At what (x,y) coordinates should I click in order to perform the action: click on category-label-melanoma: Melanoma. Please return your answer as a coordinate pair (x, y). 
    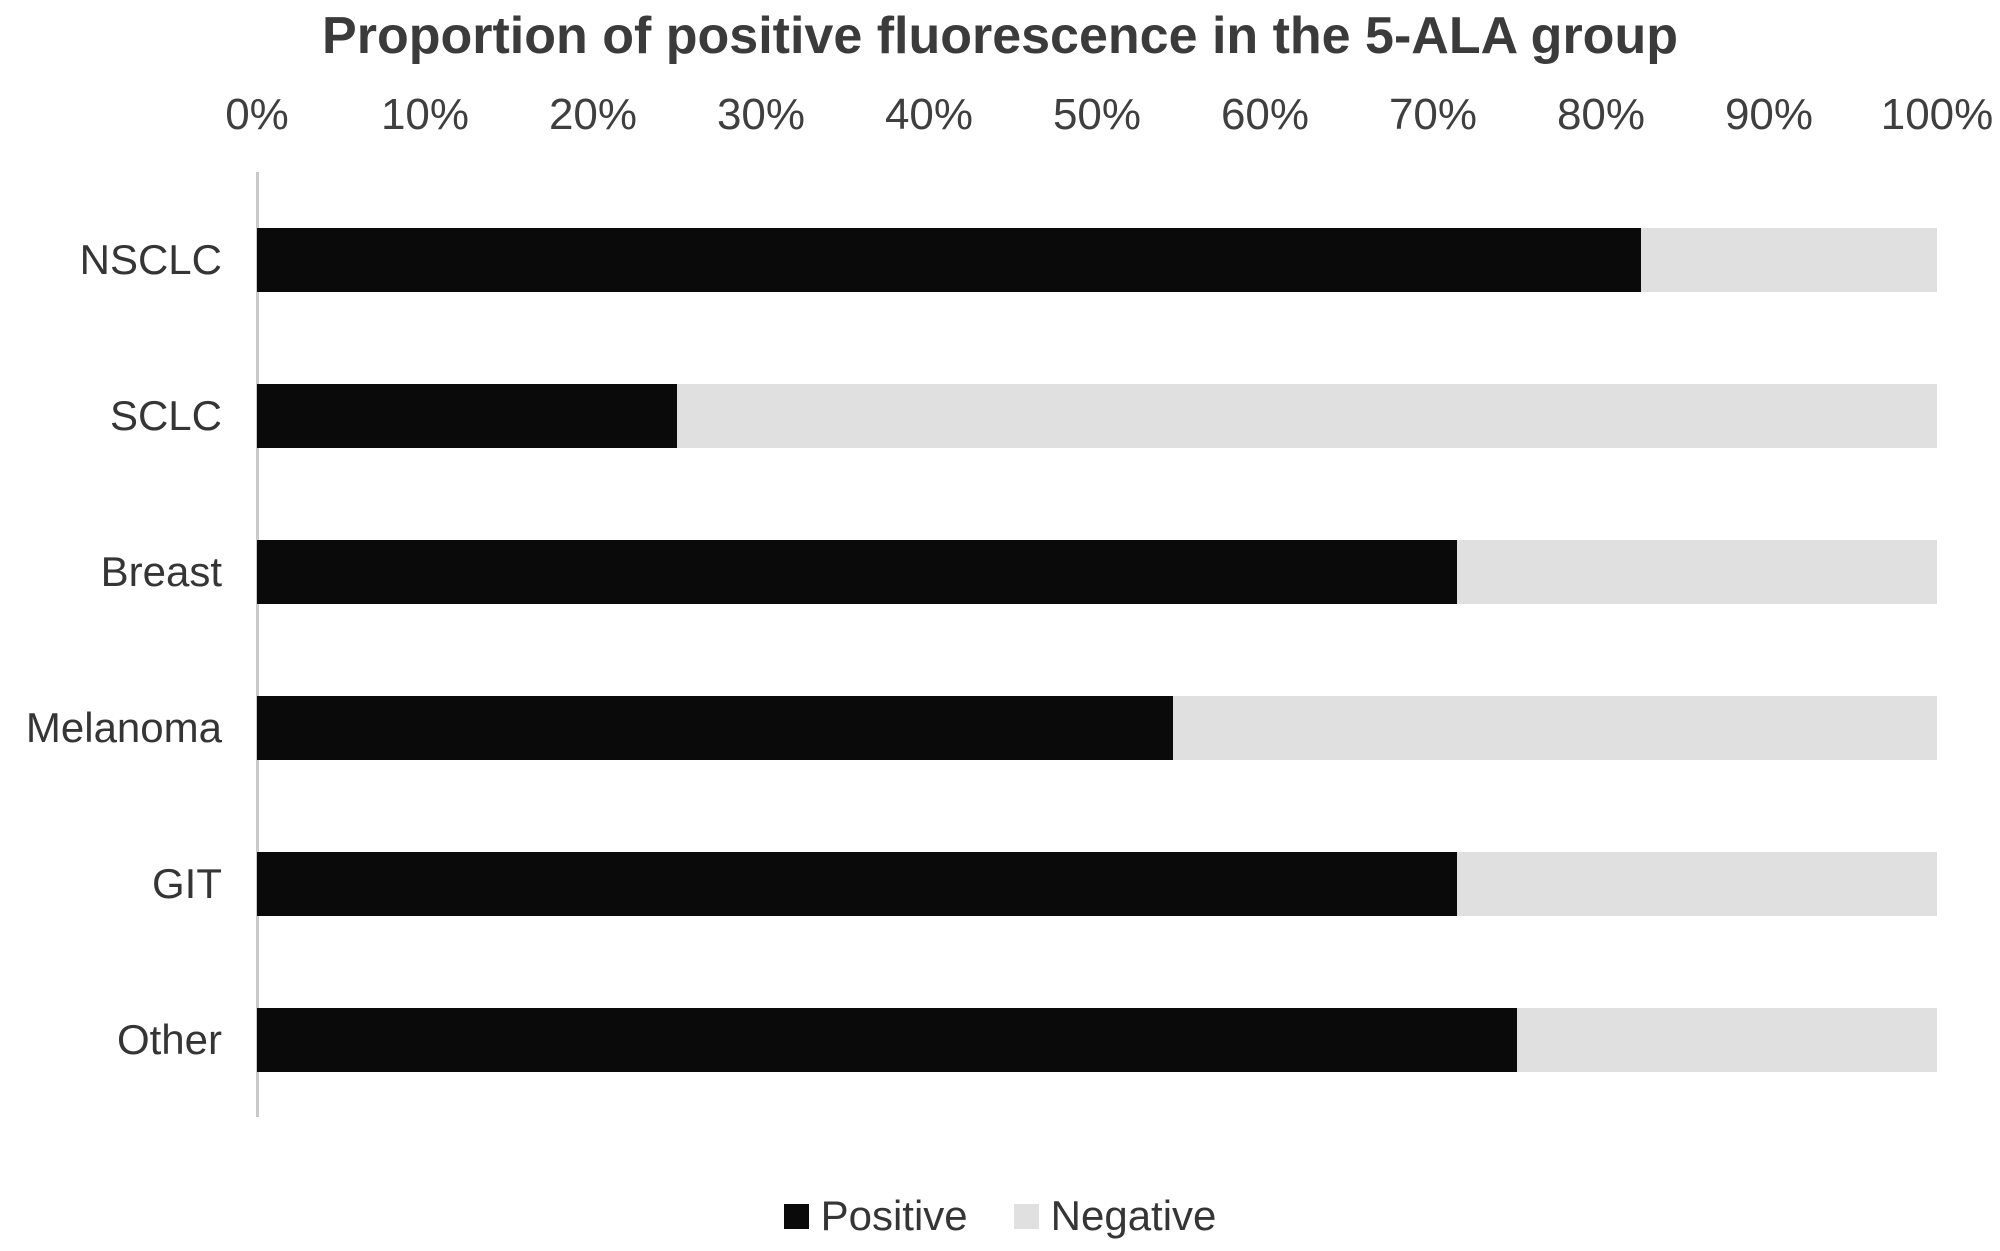
    Looking at the image, I should click on (123, 727).